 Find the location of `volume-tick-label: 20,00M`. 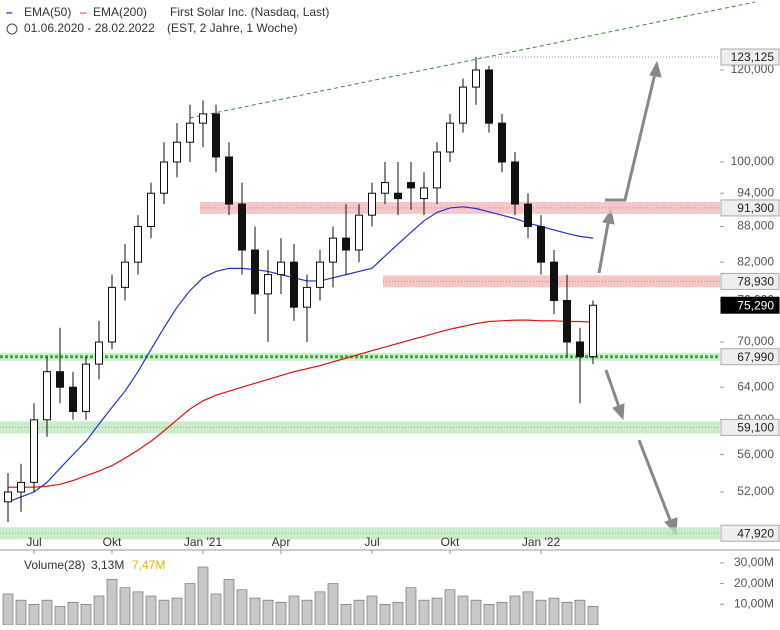

volume-tick-label: 20,00M is located at coordinates (754, 583).